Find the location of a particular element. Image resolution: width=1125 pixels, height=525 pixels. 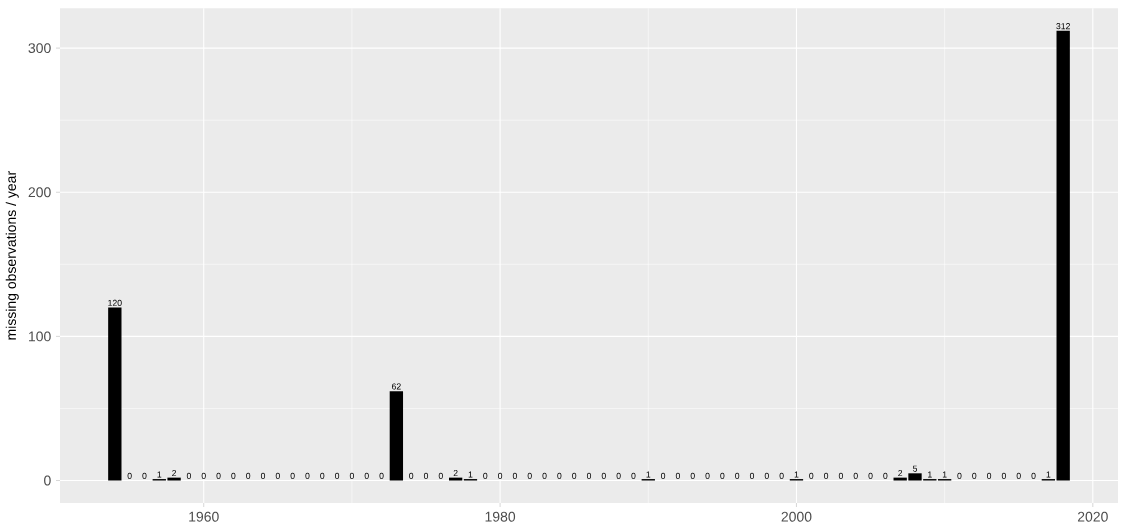

x-tick-label: 2000 is located at coordinates (796, 516).